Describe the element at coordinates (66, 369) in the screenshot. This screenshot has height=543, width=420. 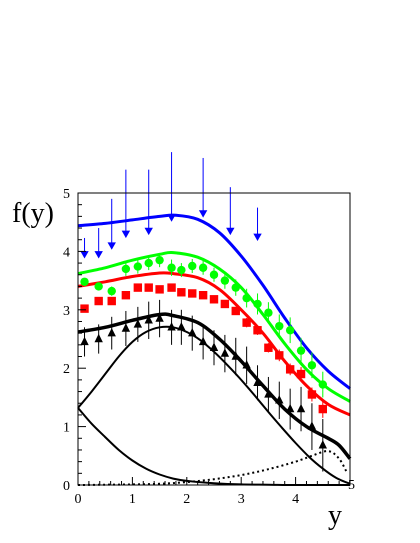
I see `y-tick-label: 2` at that location.